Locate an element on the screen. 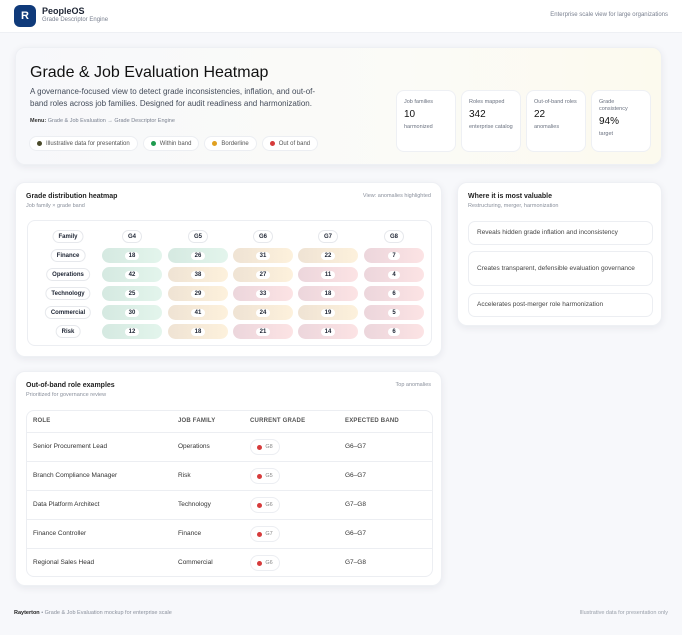 This screenshot has width=682, height=635. heatmap-cell: 22 is located at coordinates (328, 255).